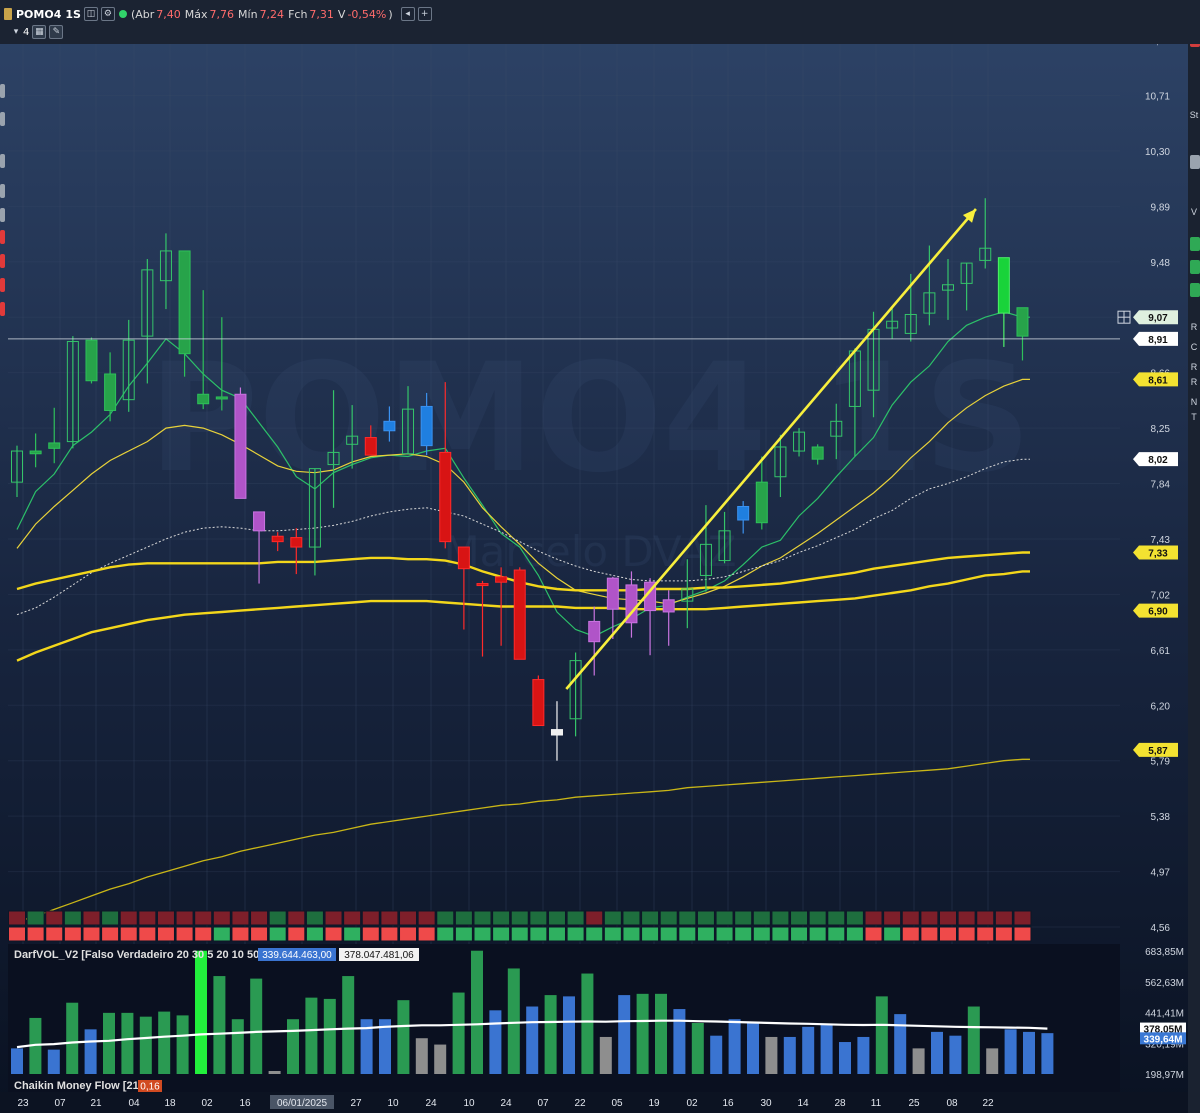 The height and width of the screenshot is (1113, 1200). Describe the element at coordinates (1161, 873) in the screenshot. I see `price-tick-label: 4,97` at that location.